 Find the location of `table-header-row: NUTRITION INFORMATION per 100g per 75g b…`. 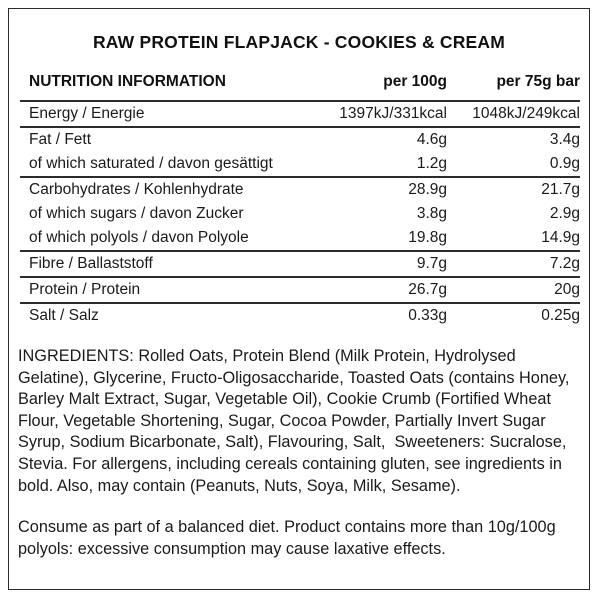

table-header-row: NUTRITION INFORMATION per 100g per 75g b… is located at coordinates (300, 85).